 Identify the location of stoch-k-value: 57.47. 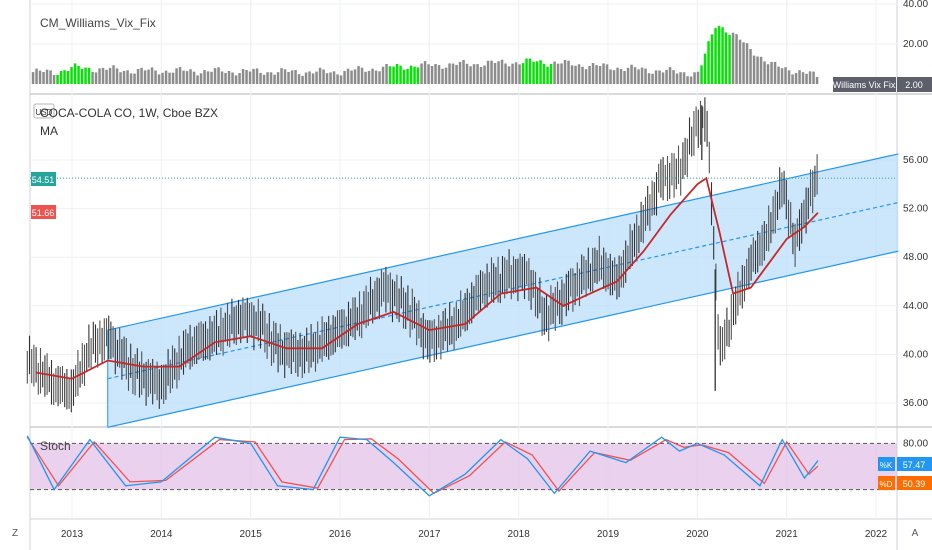
(914, 465).